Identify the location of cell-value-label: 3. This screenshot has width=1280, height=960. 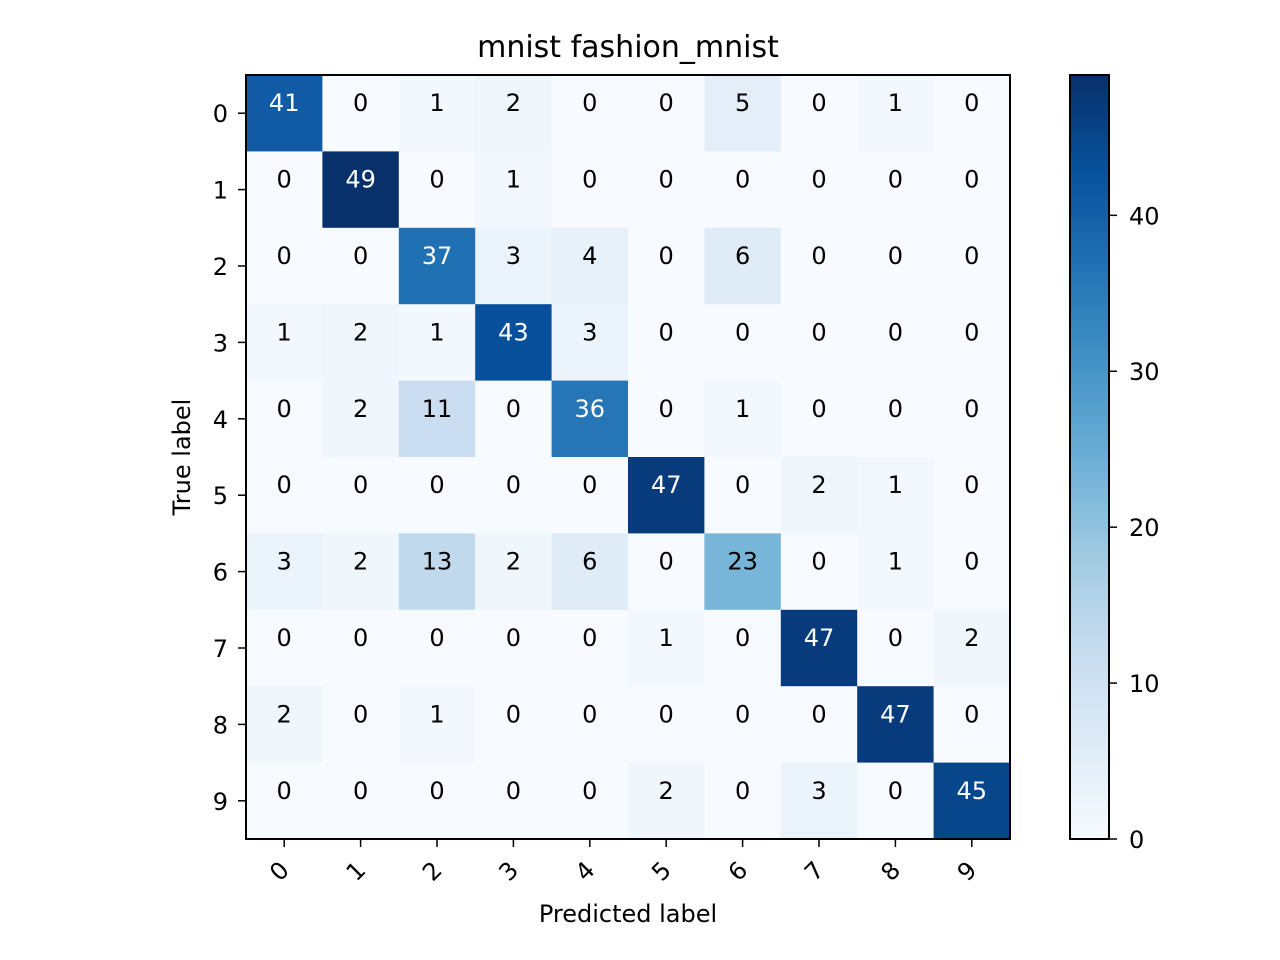
(284, 562).